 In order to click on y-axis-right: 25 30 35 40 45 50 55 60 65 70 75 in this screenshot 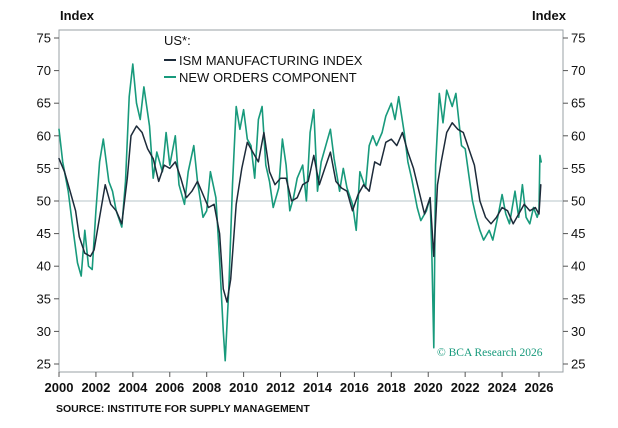, I will do `click(574, 201)`.